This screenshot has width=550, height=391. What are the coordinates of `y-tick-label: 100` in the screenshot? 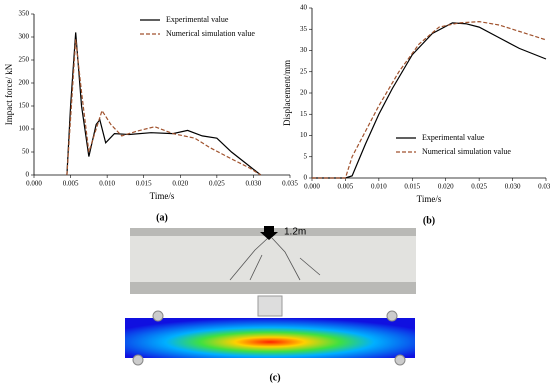 It's located at (24, 129).